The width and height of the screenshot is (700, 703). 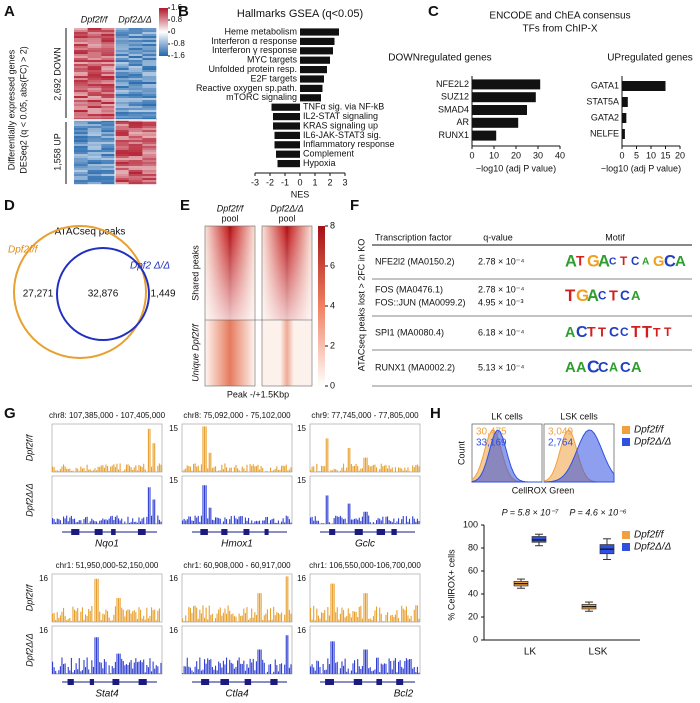 What do you see at coordinates (413, 237) in the screenshot?
I see `table-header: Transcription factor` at bounding box center [413, 237].